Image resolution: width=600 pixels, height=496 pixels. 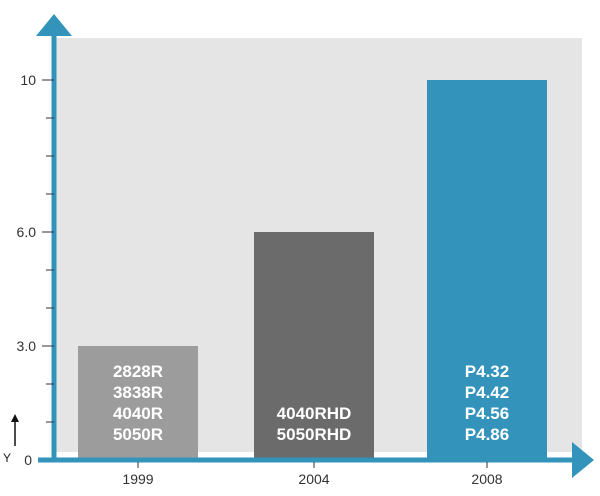 What do you see at coordinates (138, 434) in the screenshot?
I see `bar-label-1999-4: 5050R` at bounding box center [138, 434].